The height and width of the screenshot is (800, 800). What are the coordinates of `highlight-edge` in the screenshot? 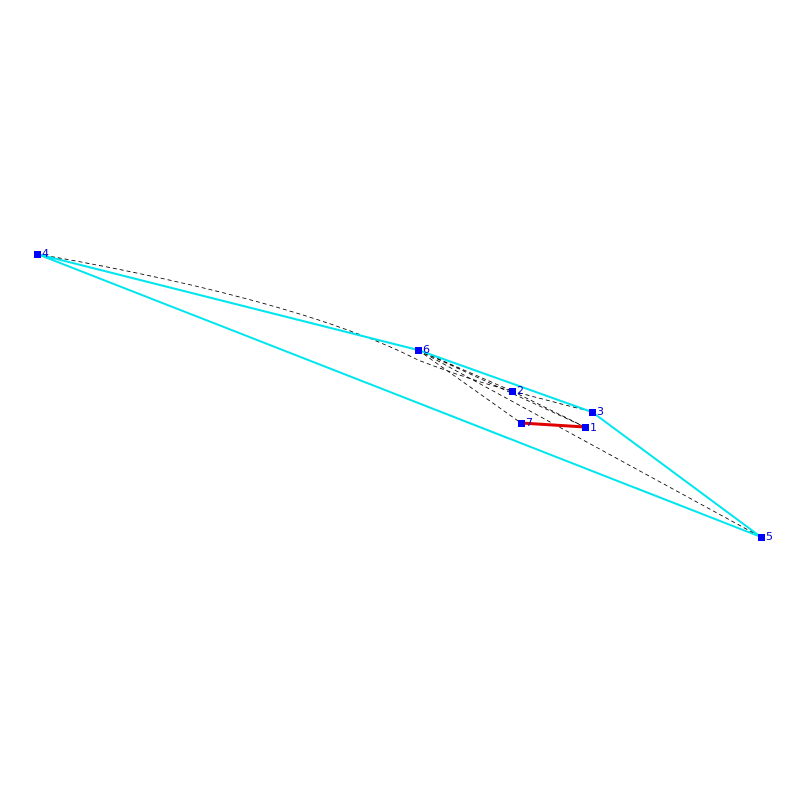 It's located at (553, 425).